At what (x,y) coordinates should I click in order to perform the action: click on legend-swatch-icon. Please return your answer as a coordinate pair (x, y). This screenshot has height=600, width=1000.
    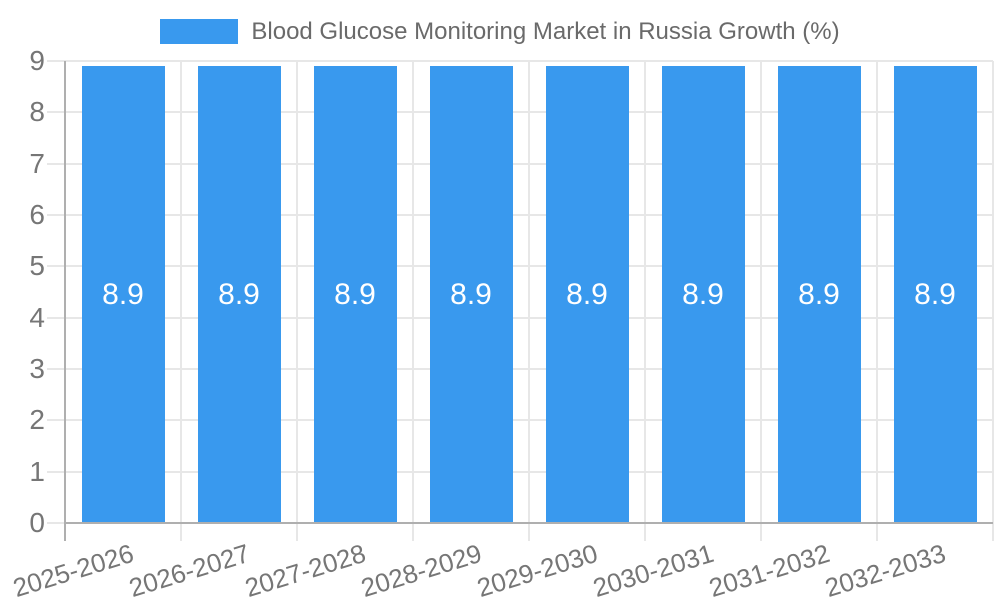
    Looking at the image, I should click on (199, 31).